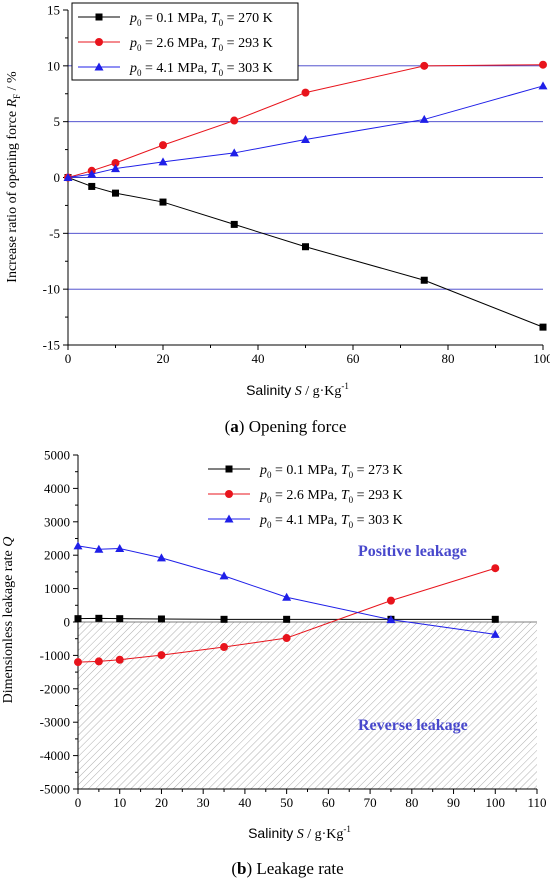  Describe the element at coordinates (68, 358) in the screenshot. I see `x-tick-label: 0` at that location.